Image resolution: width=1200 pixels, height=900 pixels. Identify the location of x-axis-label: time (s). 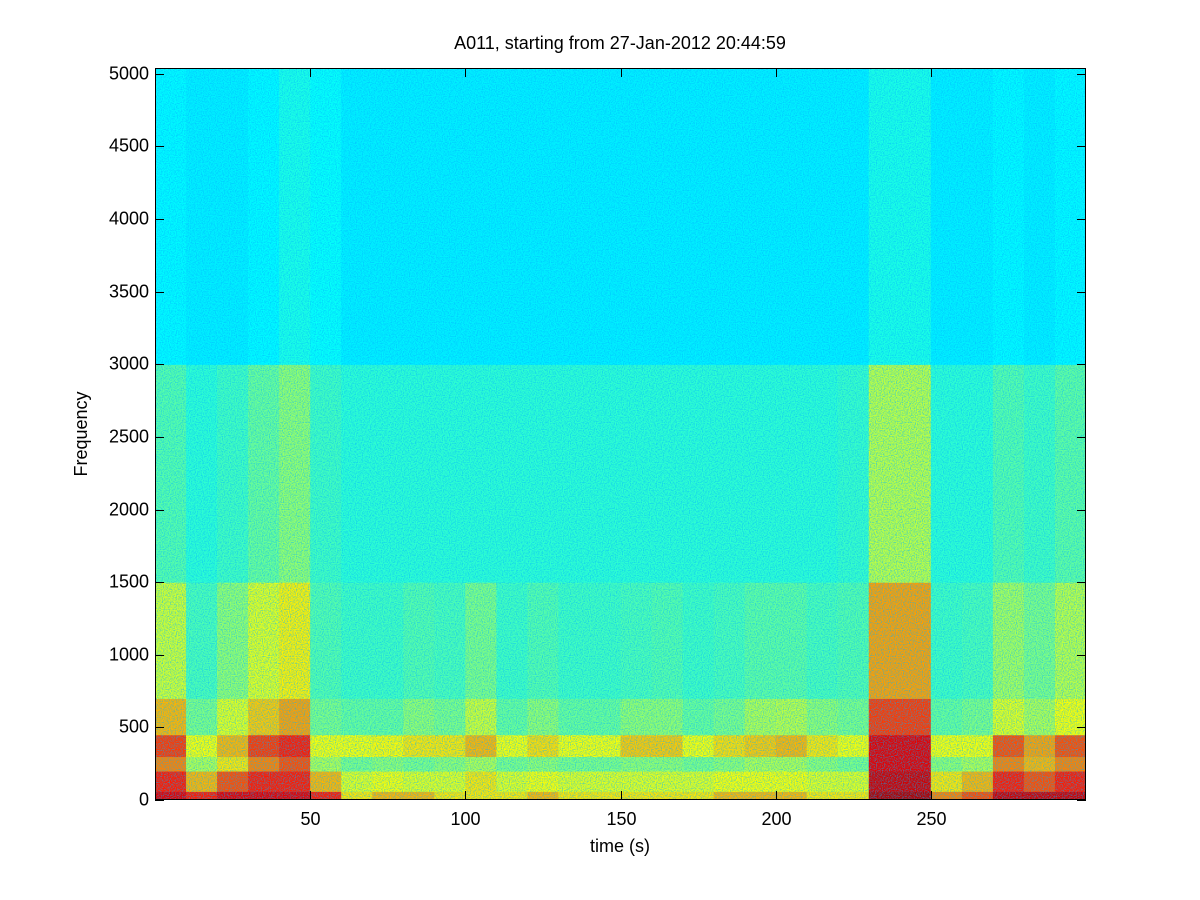
(620, 846).